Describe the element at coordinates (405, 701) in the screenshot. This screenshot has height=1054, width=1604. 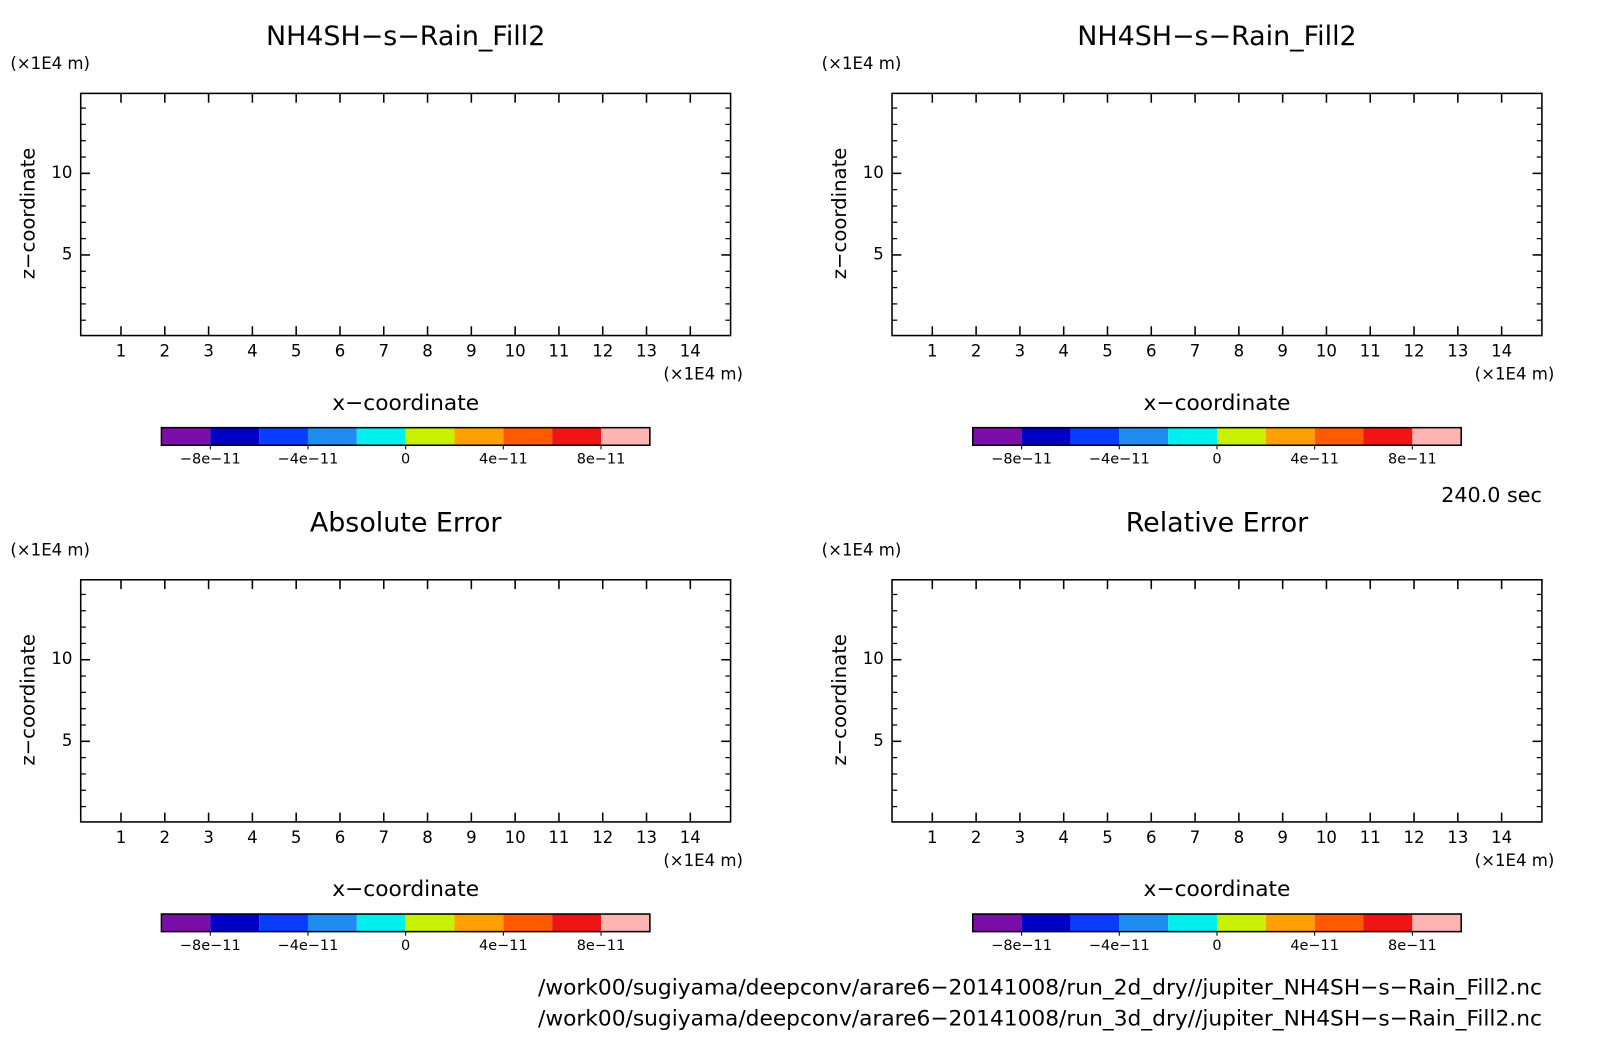
I see `plot-frame` at that location.